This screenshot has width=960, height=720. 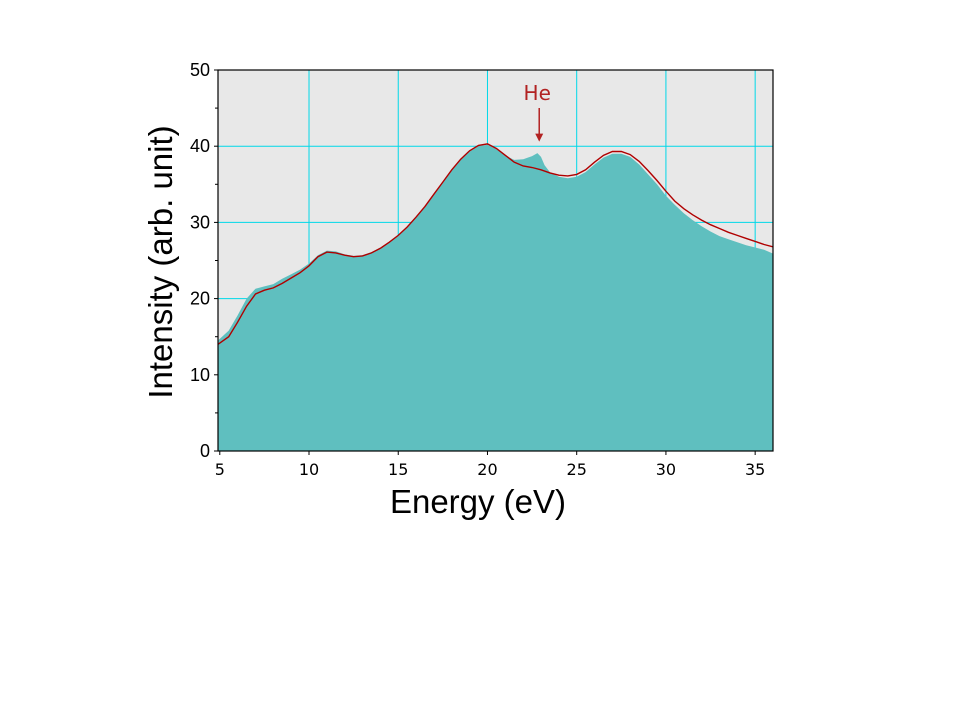 What do you see at coordinates (205, 451) in the screenshot?
I see `y-tick-label: 0` at bounding box center [205, 451].